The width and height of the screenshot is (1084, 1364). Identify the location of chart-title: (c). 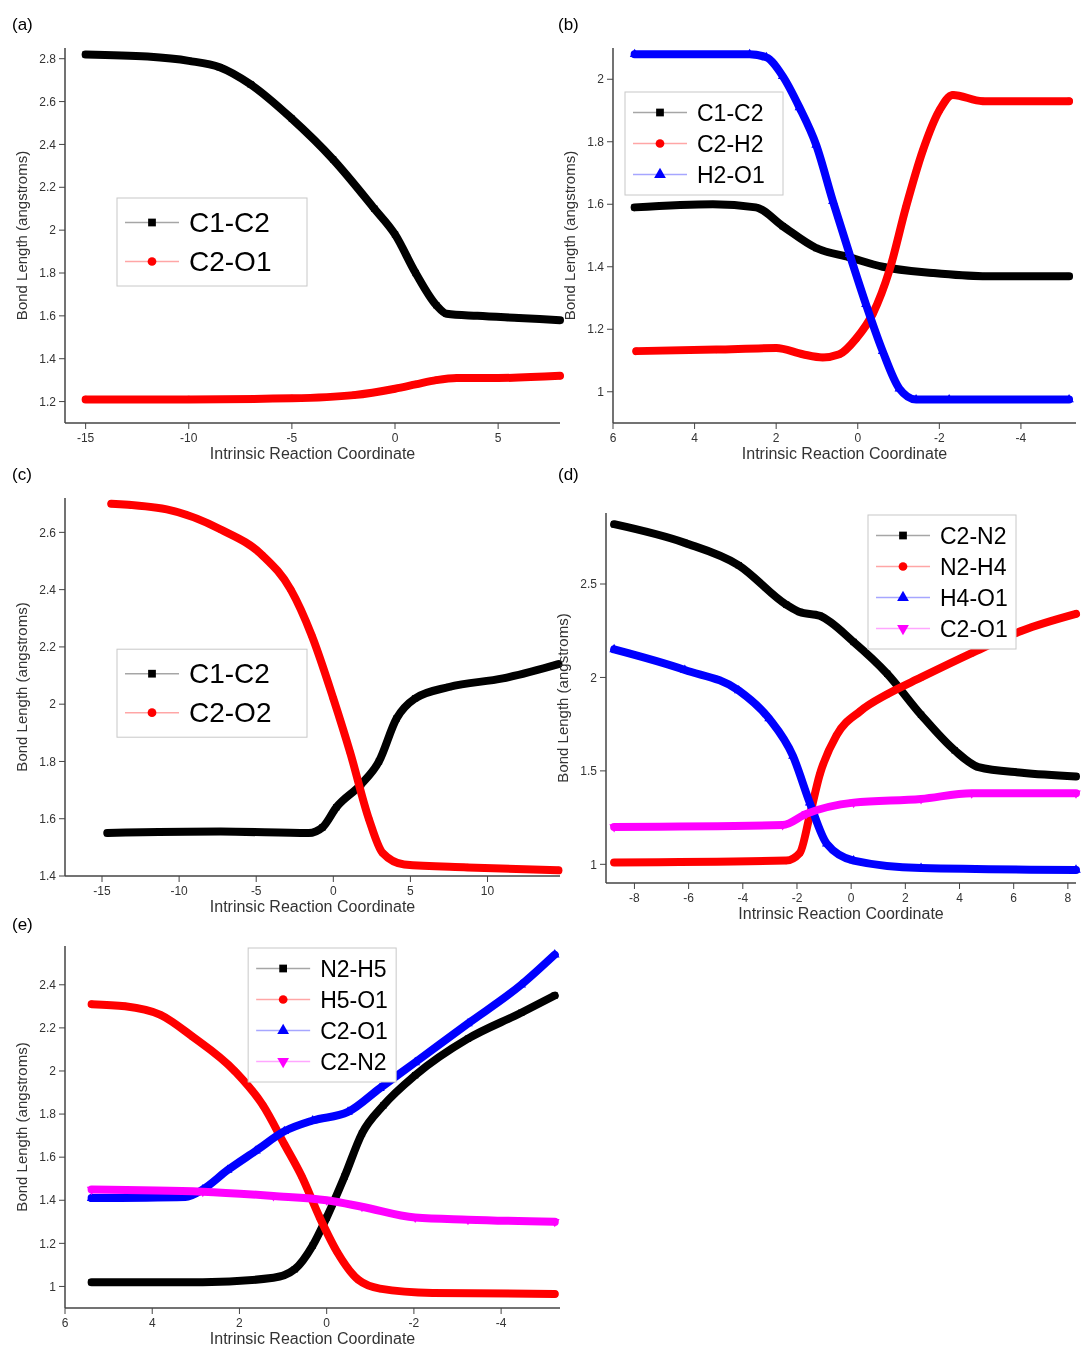
(22, 474).